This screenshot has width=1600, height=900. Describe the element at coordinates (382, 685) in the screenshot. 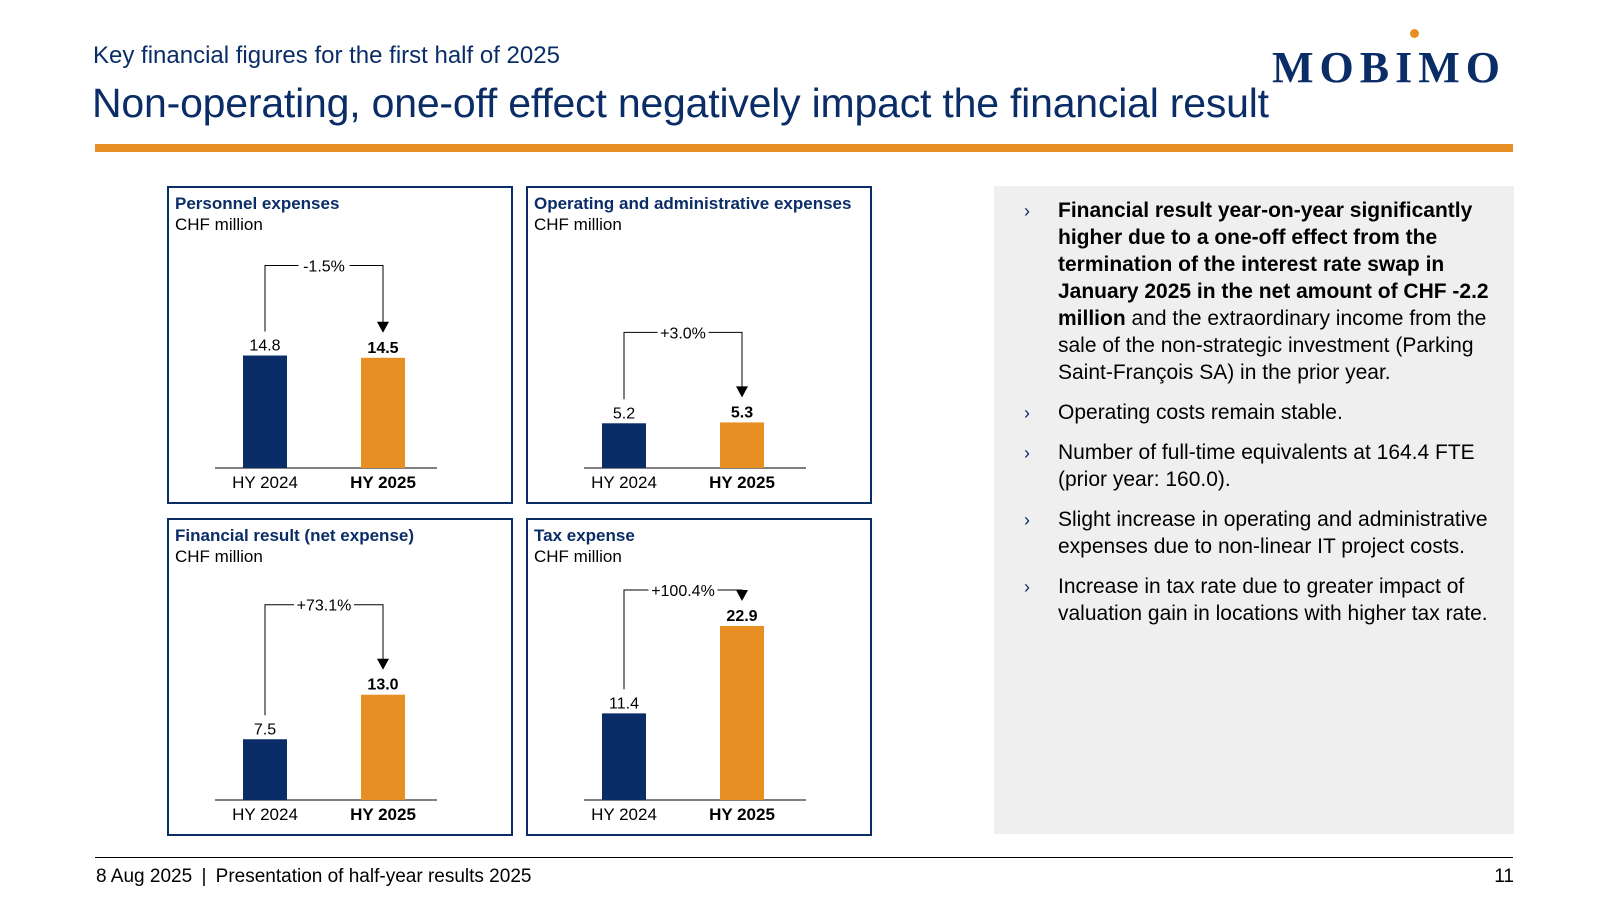

I see `data-label: 13.0` at that location.